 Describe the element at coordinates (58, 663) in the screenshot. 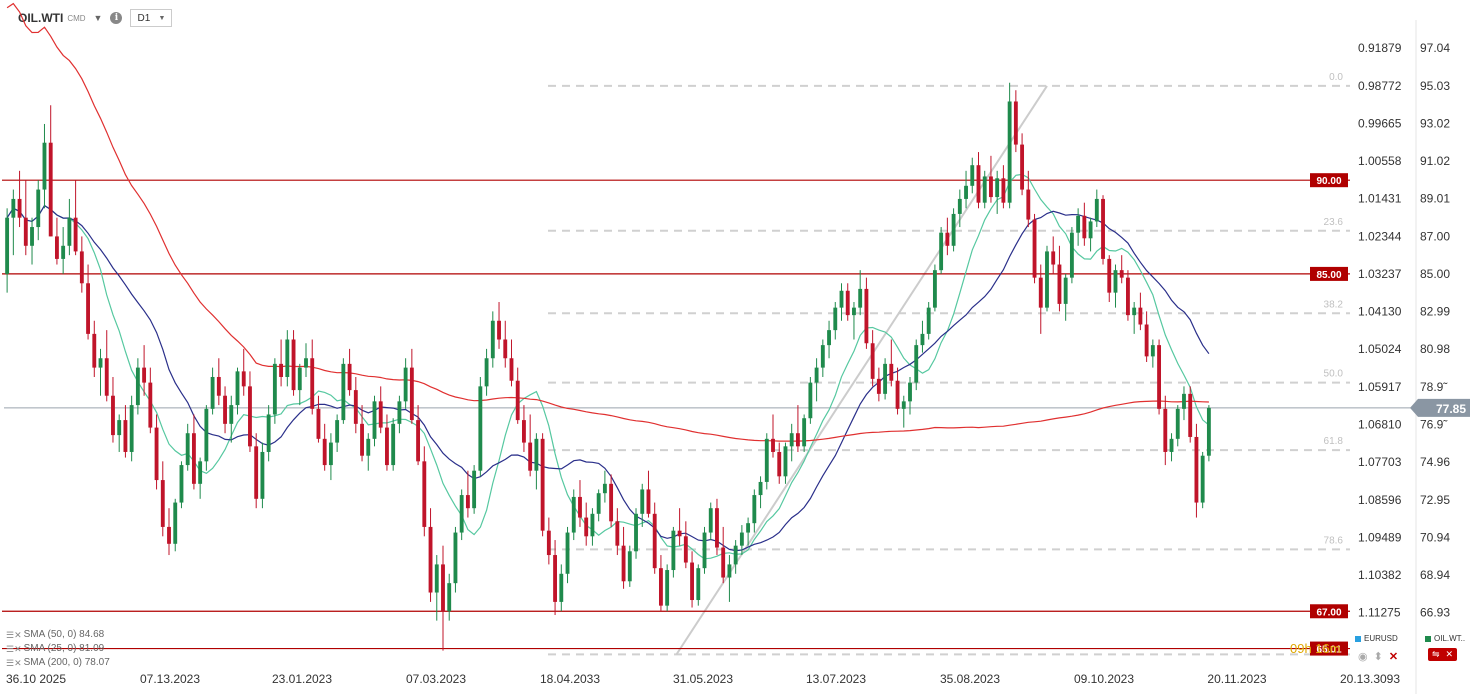

I see `legend-sma-200: ☰✕ SMA (200, 0) 78.07` at that location.